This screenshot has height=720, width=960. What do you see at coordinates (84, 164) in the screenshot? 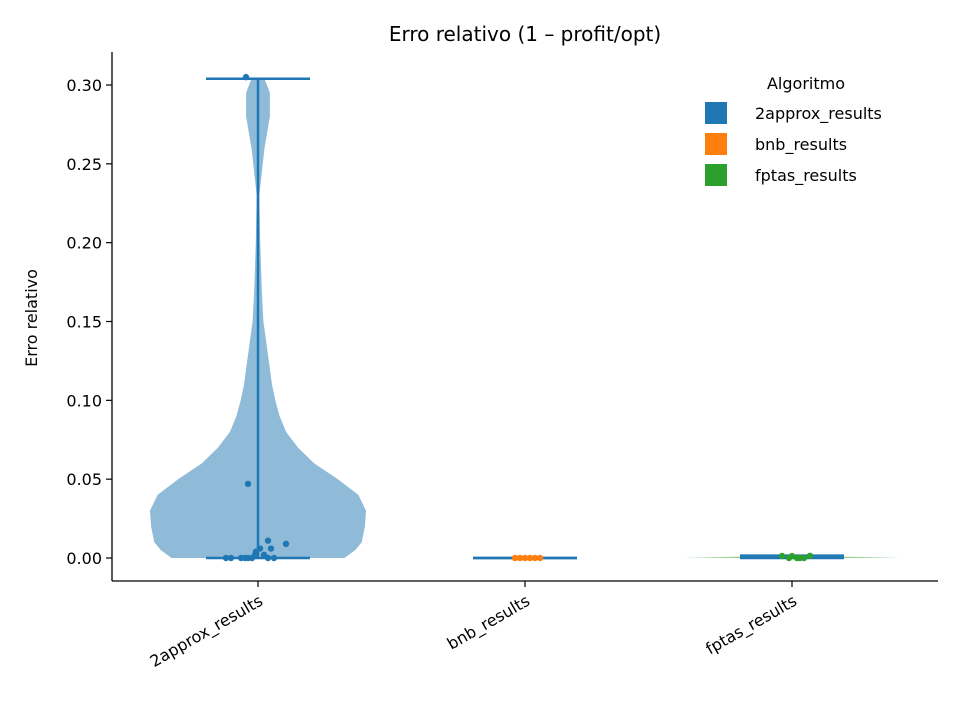
I see `y-tick-label: 0.25` at bounding box center [84, 164].